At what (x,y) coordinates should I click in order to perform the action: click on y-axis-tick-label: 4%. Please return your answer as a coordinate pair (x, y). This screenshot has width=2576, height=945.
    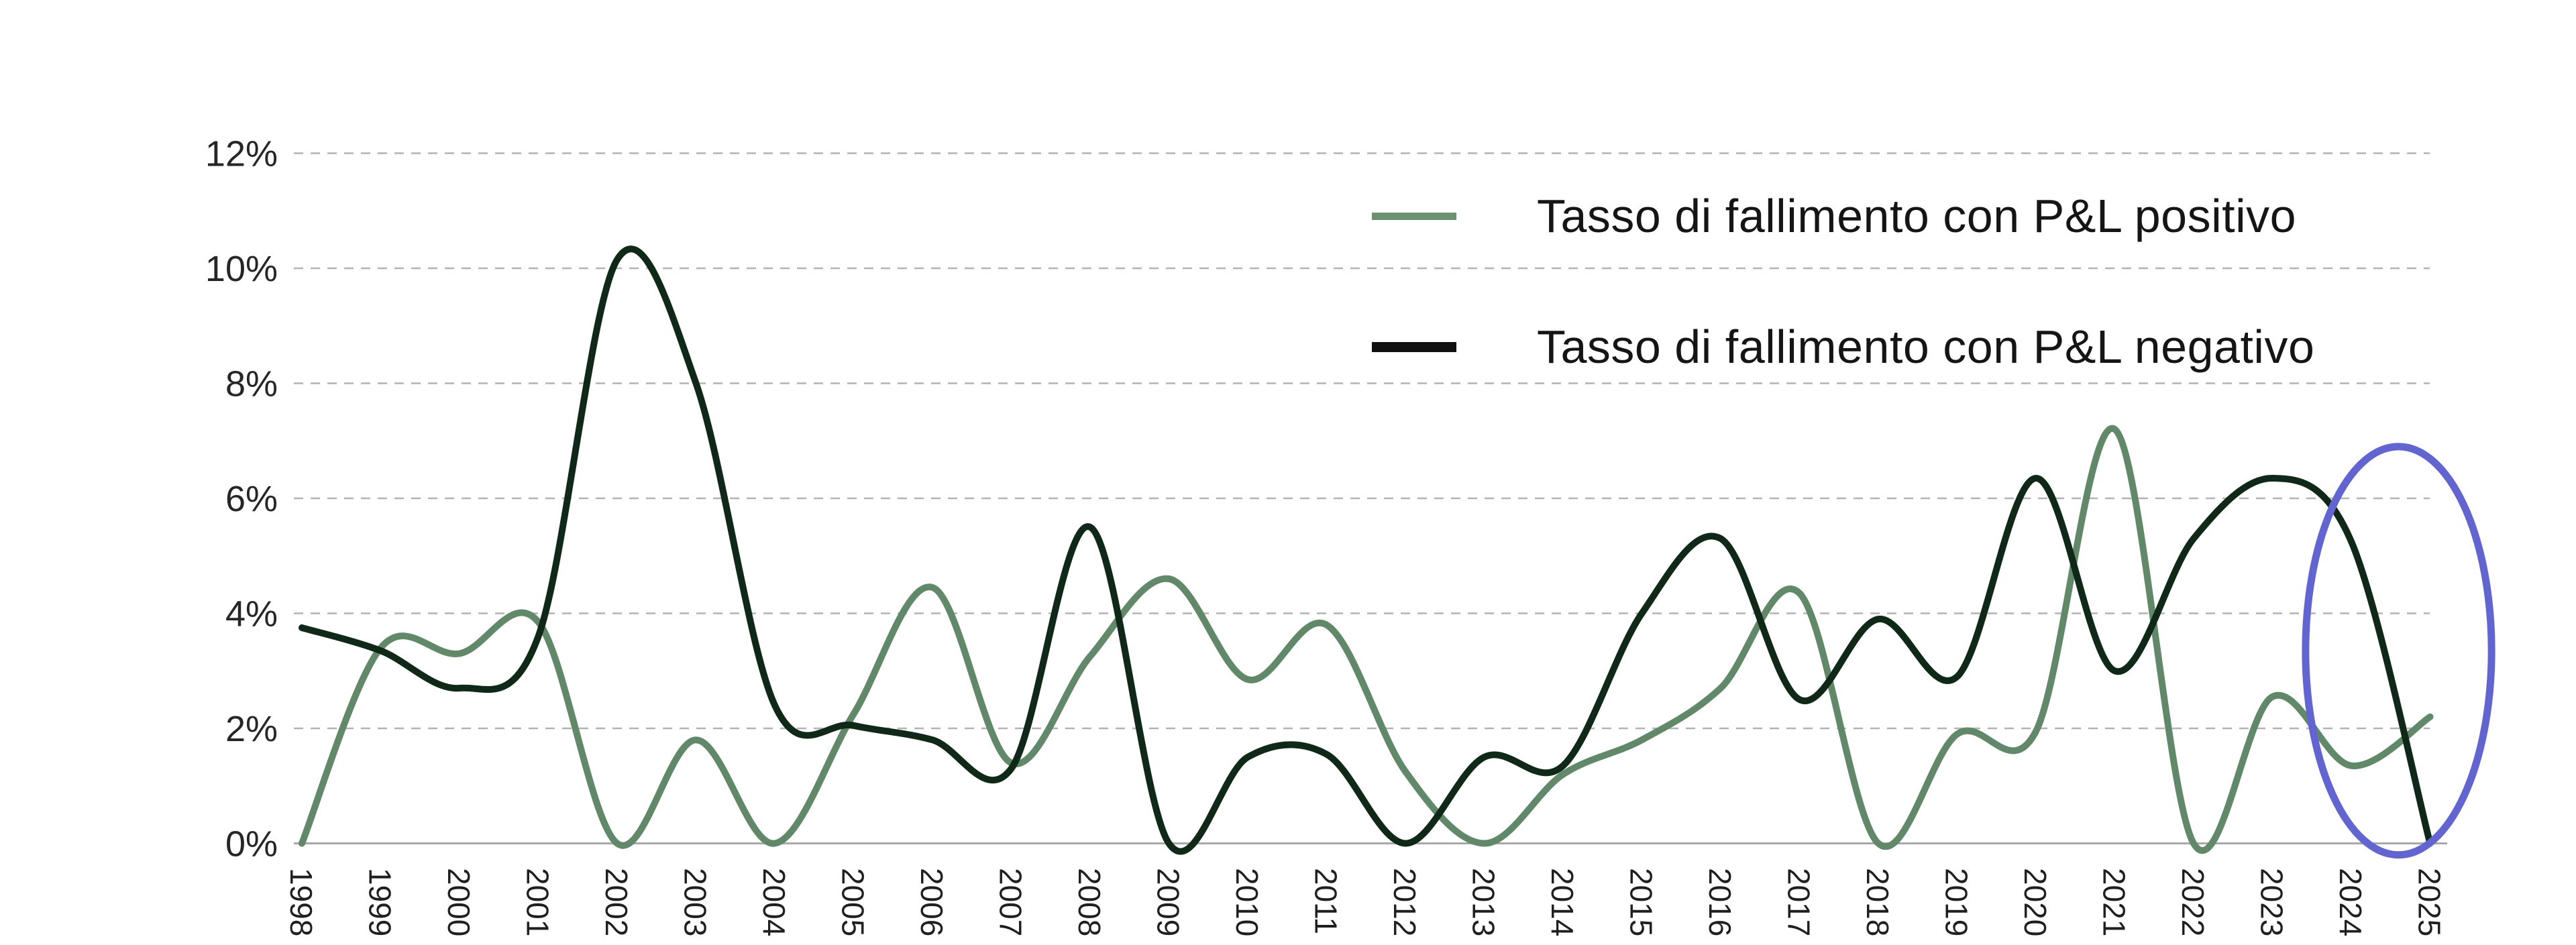
    Looking at the image, I should click on (251, 614).